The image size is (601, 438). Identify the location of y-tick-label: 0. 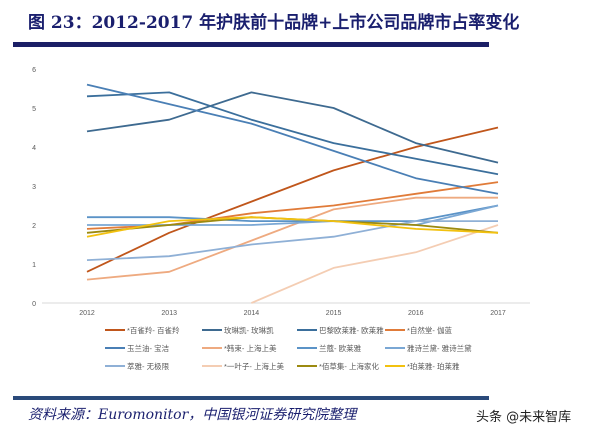
(34, 304).